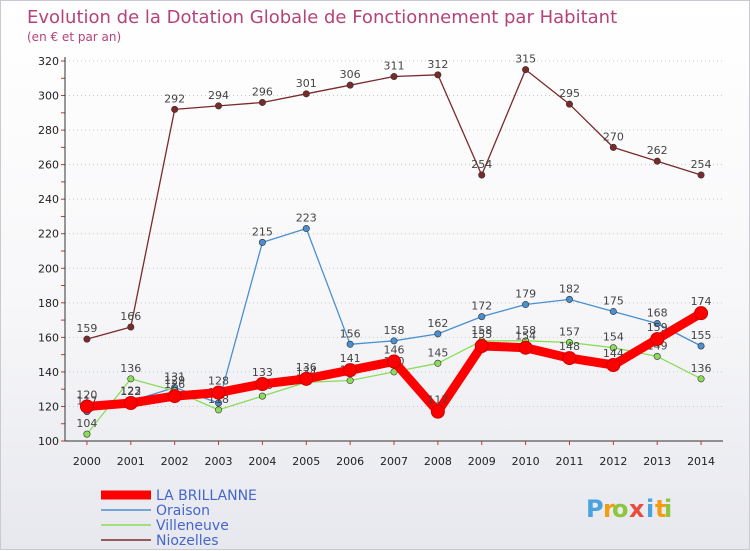 The width and height of the screenshot is (750, 551). I want to click on point-oraison-2008, so click(438, 334).